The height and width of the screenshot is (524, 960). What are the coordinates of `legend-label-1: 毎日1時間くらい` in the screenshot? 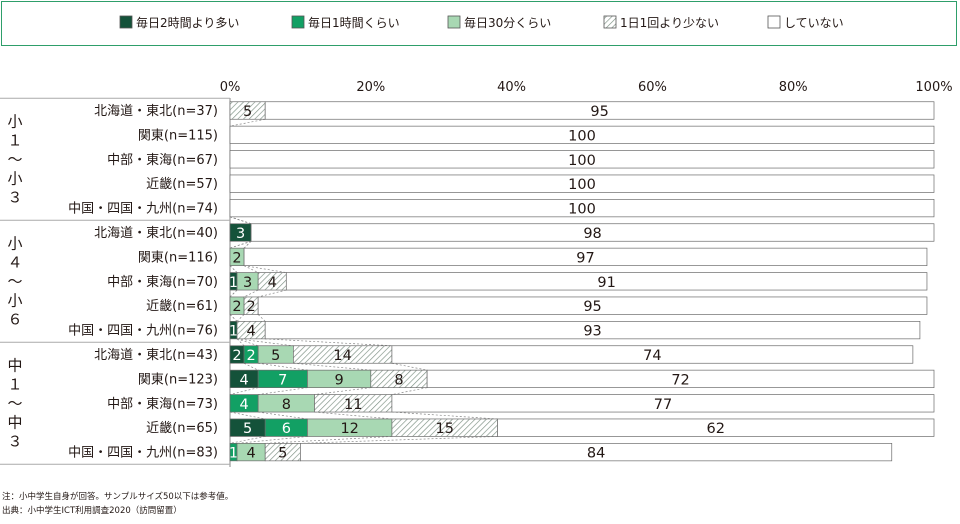 It's located at (354, 22).